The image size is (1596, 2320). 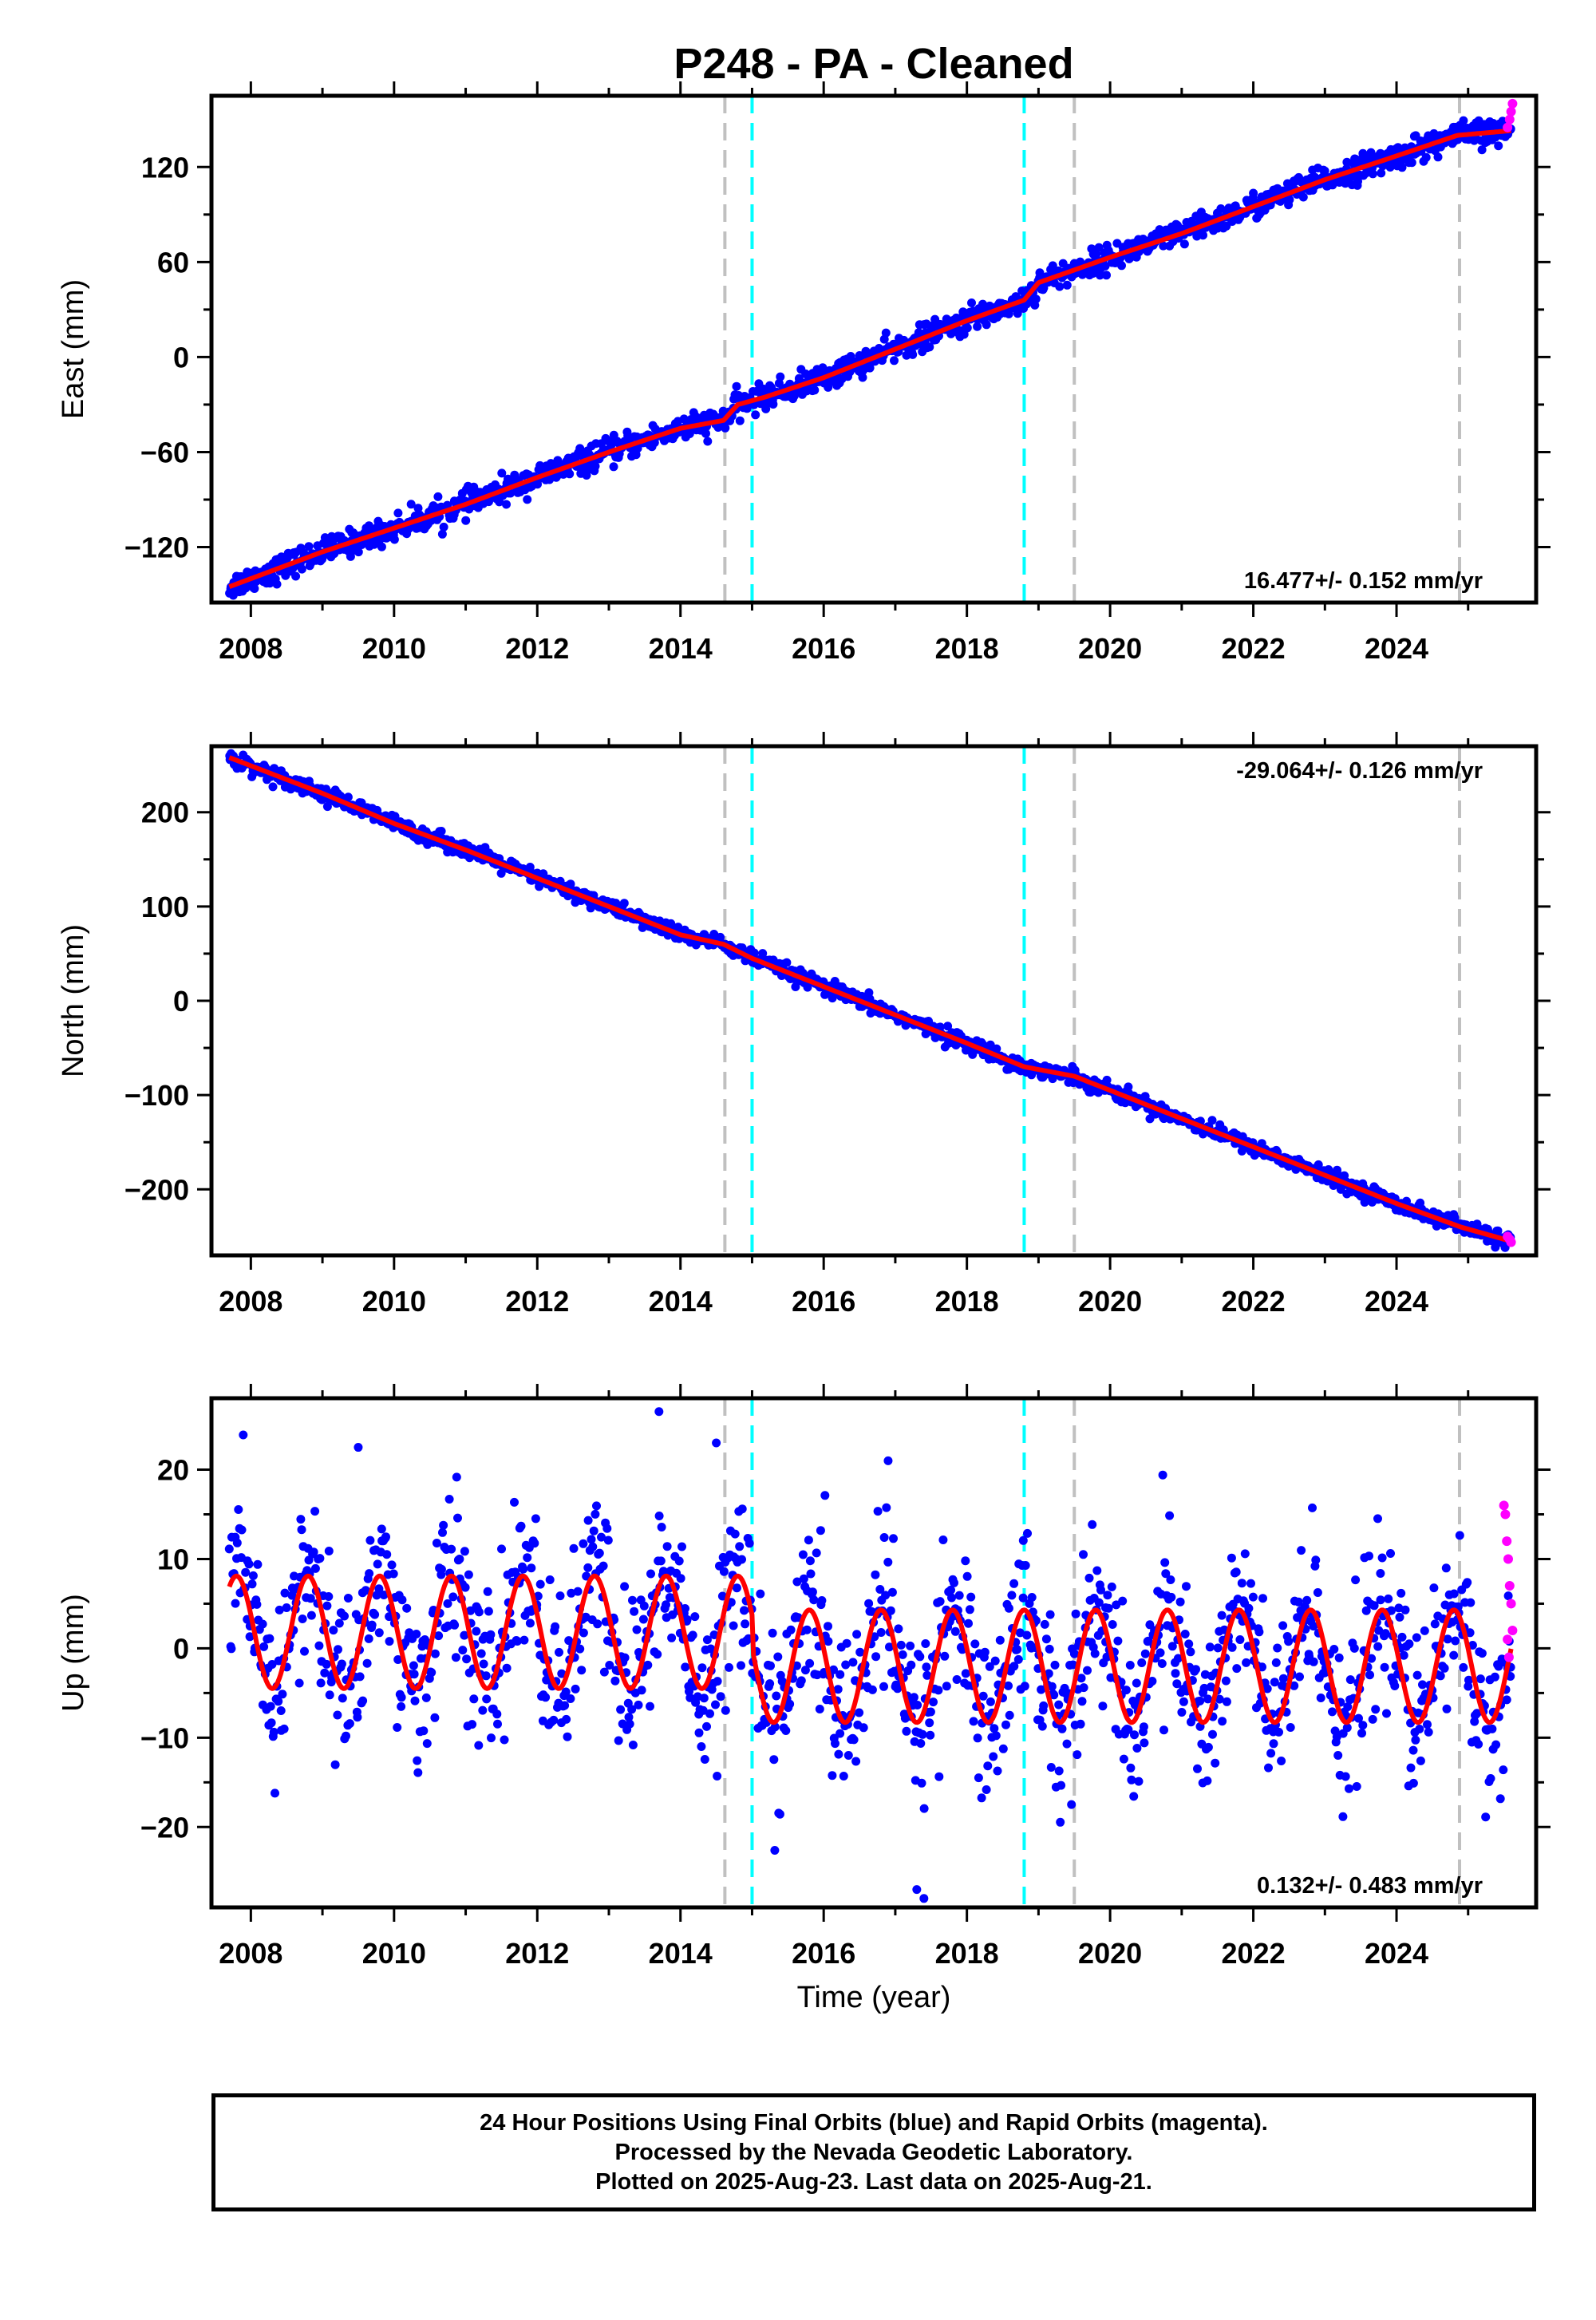 I want to click on x-tick-label: 2016, so click(x=823, y=1953).